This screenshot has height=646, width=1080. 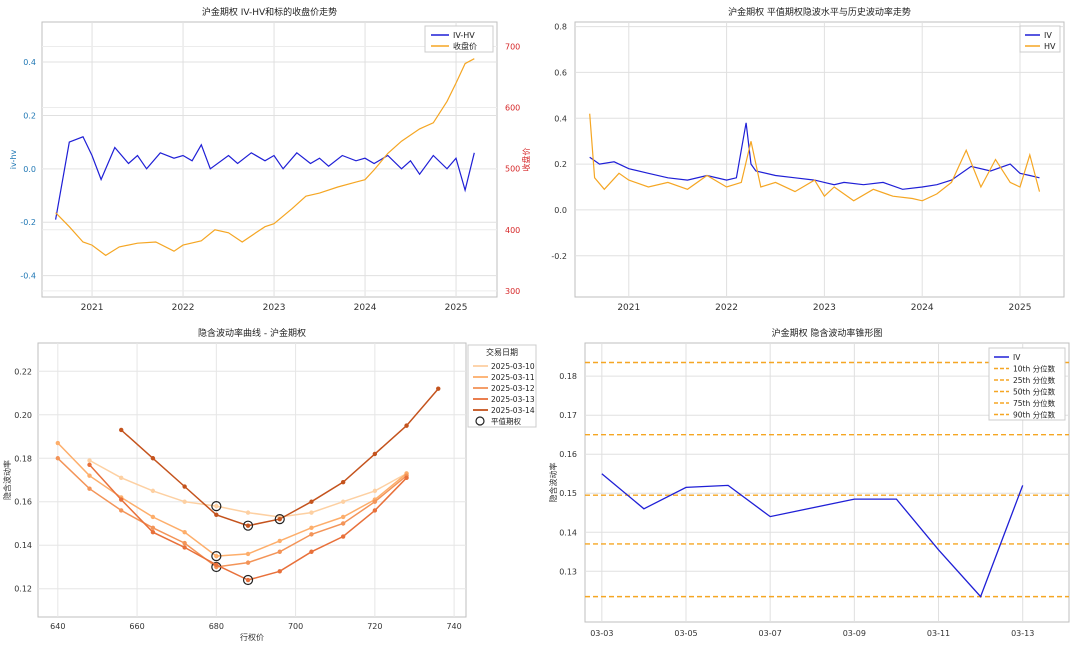 I want to click on series-line-ivhv, so click(x=265, y=178).